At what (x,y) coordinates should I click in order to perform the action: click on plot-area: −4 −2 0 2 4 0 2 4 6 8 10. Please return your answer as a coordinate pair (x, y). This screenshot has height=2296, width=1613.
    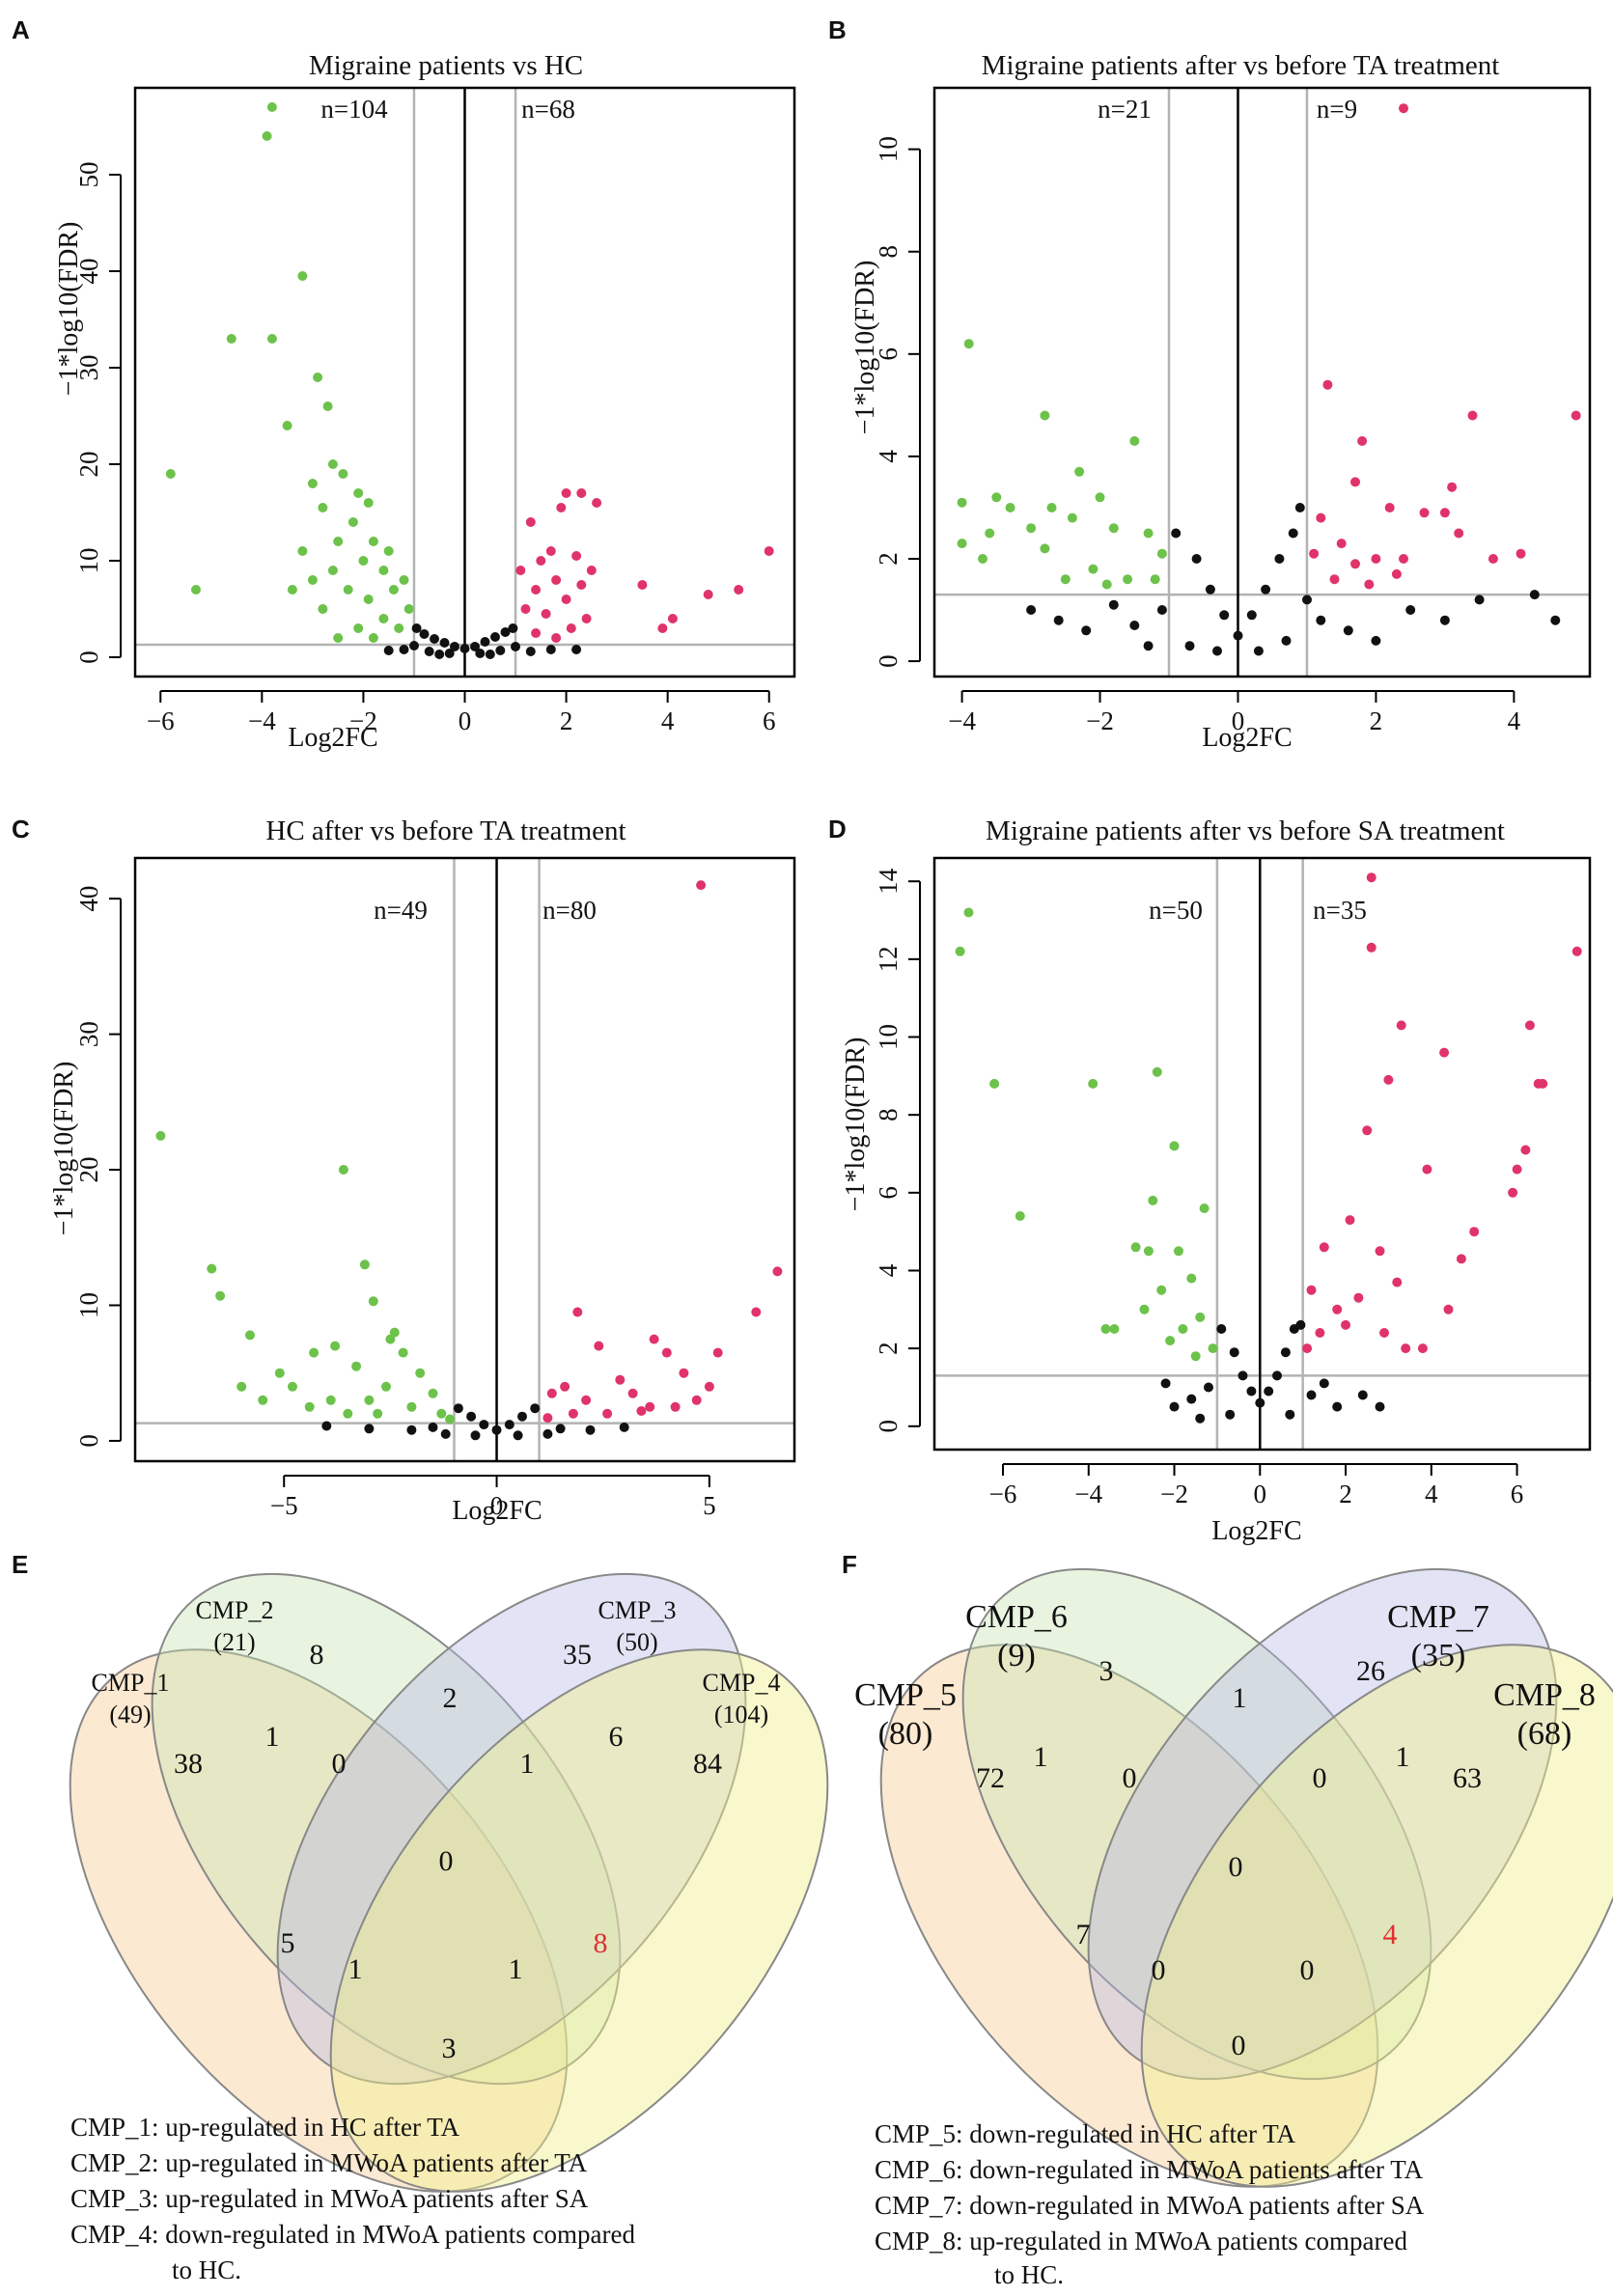
    Looking at the image, I should click on (1233, 410).